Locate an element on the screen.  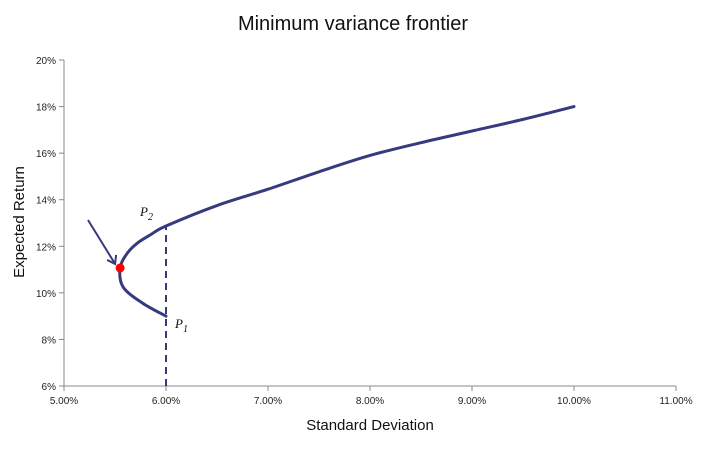
x-tick-label: 8.00% is located at coordinates (370, 401).